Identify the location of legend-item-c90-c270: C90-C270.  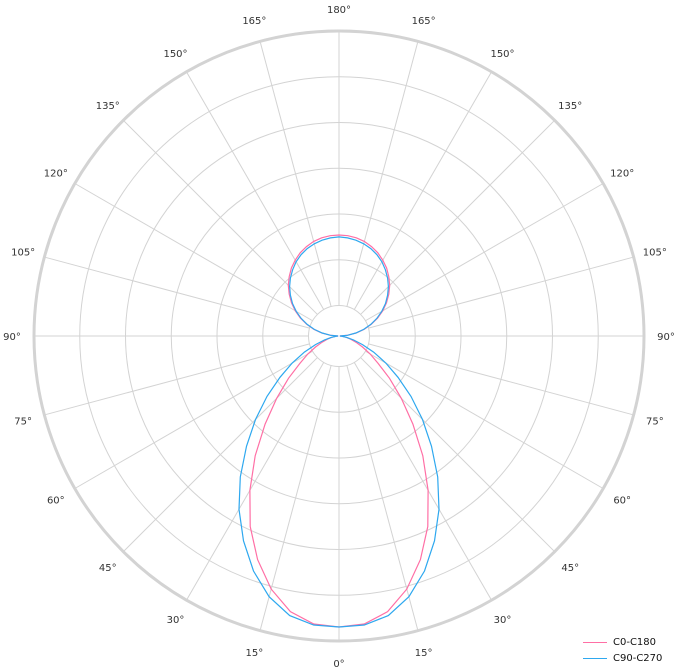
(622, 658).